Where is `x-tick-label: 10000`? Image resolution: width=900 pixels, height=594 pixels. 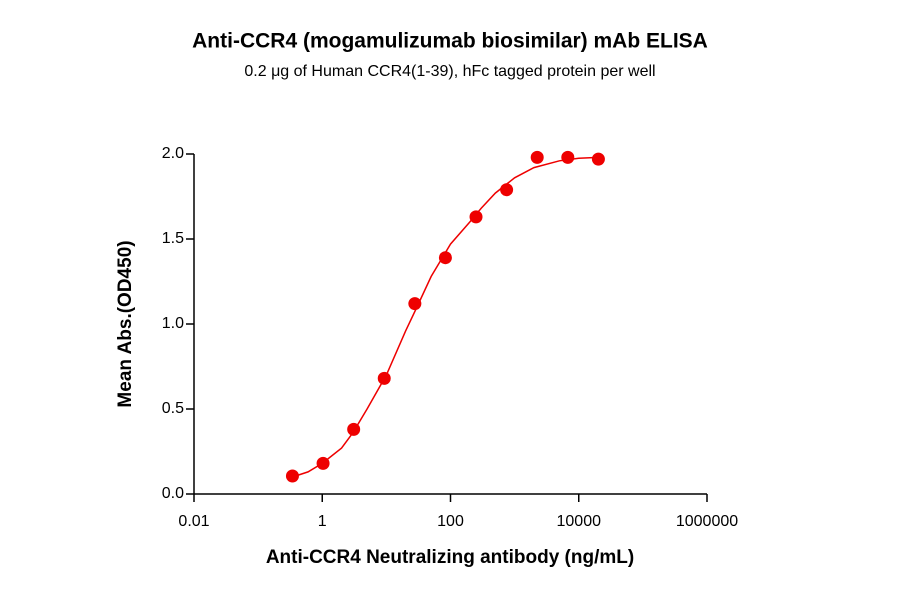
x-tick-label: 10000 is located at coordinates (579, 521).